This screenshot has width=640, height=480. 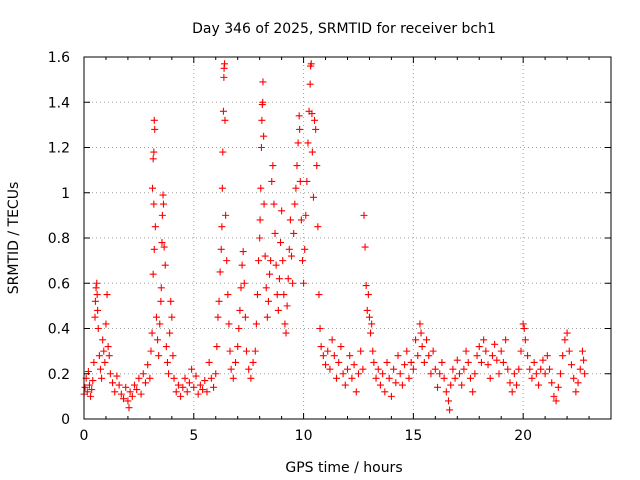 What do you see at coordinates (59, 375) in the screenshot?
I see `y-tick-label: 0.2` at bounding box center [59, 375].